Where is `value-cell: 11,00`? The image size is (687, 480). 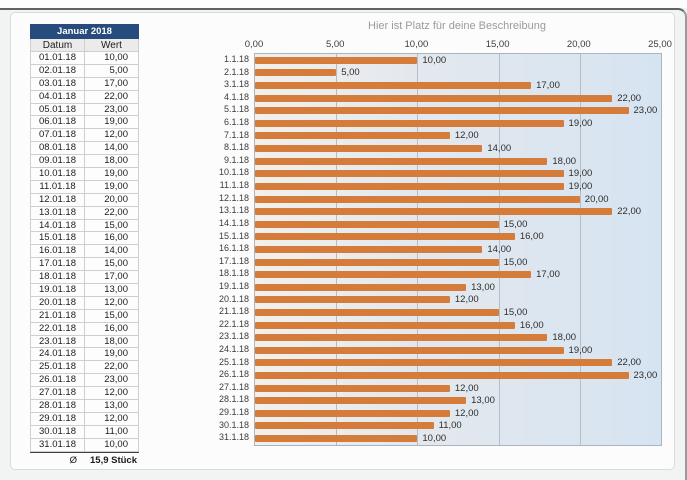 value-cell: 11,00 is located at coordinates (112, 432).